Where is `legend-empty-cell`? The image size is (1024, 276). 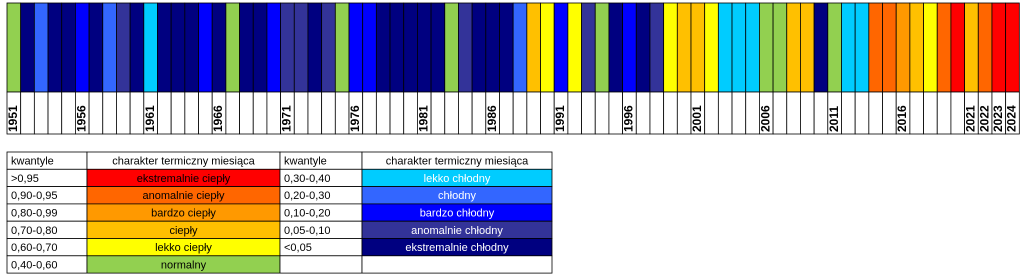 legend-empty-cell is located at coordinates (321, 264).